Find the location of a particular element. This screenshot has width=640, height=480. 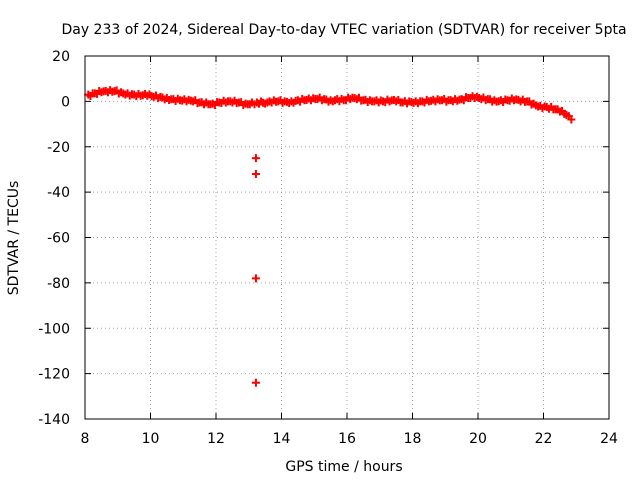

y-tick-label: -40 is located at coordinates (58, 193).